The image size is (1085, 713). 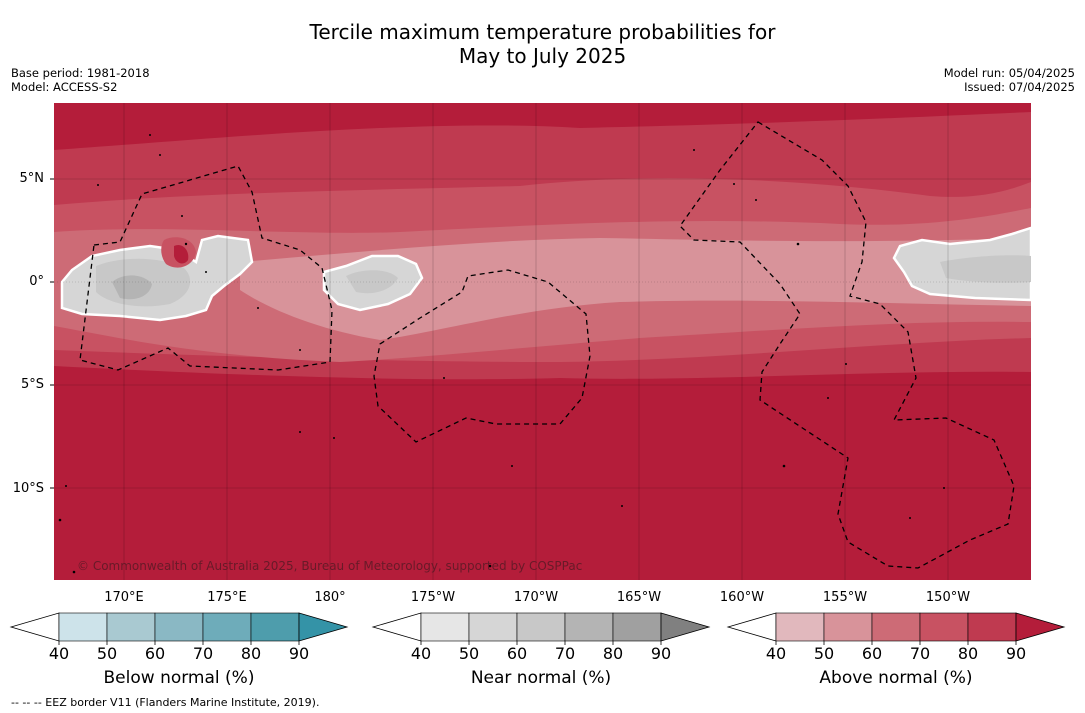 What do you see at coordinates (565, 653) in the screenshot?
I see `colorbar-near-tick-label: 70` at bounding box center [565, 653].